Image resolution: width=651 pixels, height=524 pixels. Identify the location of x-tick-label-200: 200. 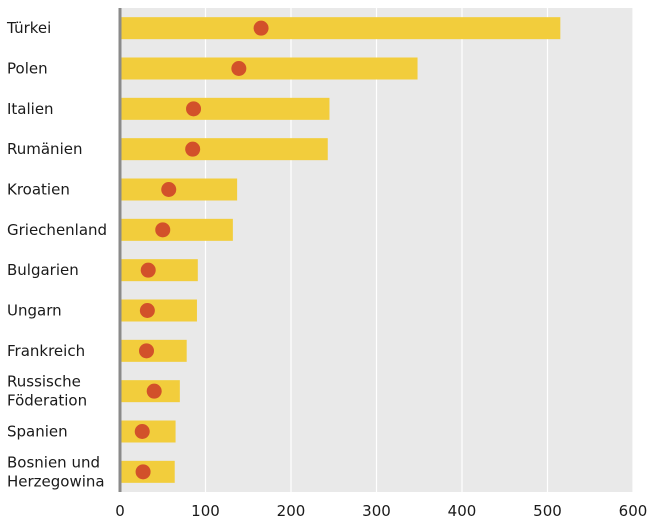
(291, 511).